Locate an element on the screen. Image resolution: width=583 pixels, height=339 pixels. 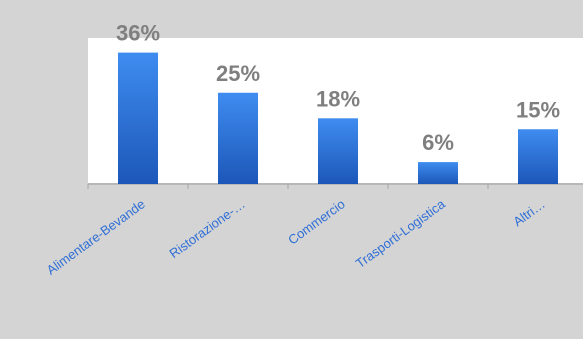
bar-value-label: 15% is located at coordinates (538, 109).